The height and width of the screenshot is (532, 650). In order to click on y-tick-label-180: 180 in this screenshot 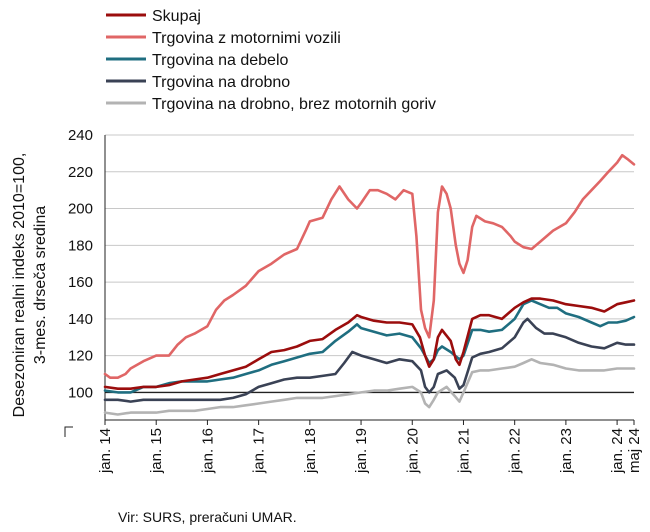, I will do `click(80, 245)`.